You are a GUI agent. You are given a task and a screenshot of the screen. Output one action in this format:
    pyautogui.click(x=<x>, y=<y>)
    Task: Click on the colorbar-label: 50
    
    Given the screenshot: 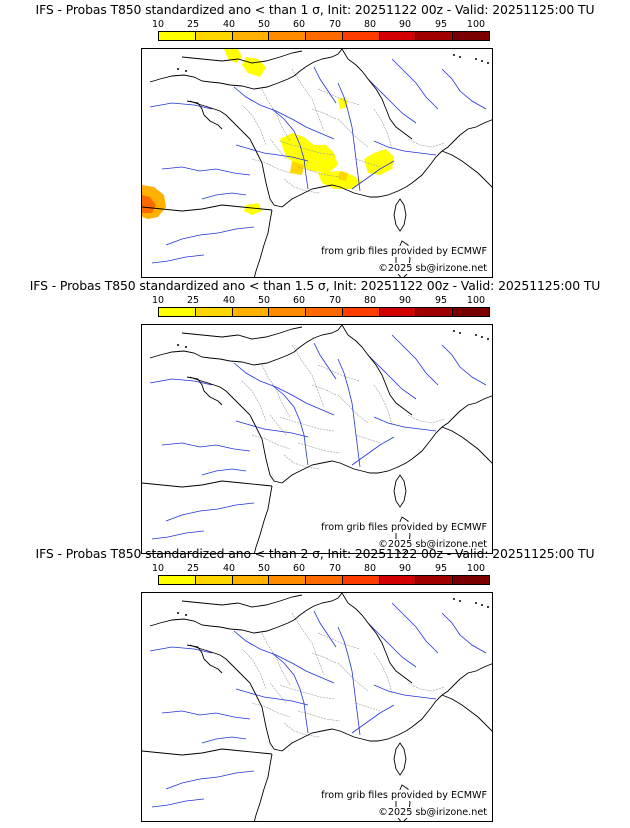 What is the action you would take?
    pyautogui.click(x=264, y=300)
    